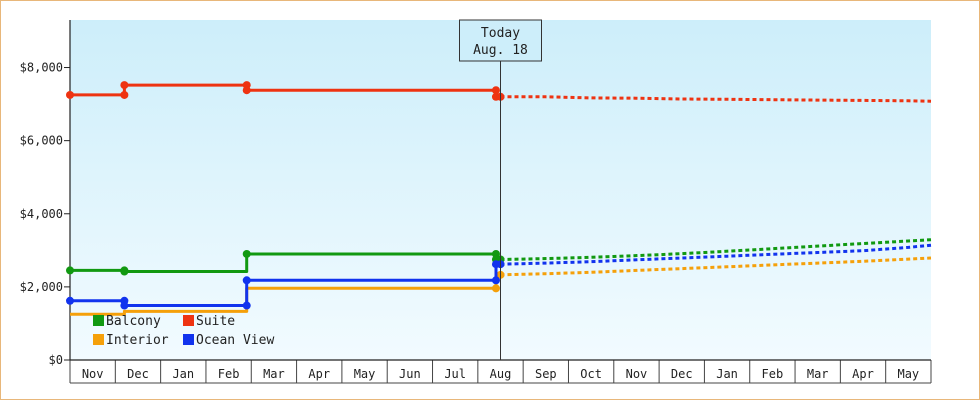 The width and height of the screenshot is (980, 400). What do you see at coordinates (591, 374) in the screenshot?
I see `x-tick-label: Oct` at bounding box center [591, 374].